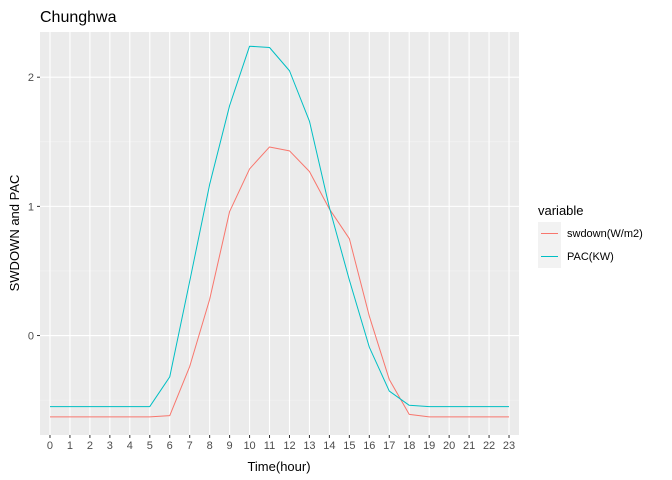 This screenshot has width=672, height=480. I want to click on x-tick-label: 8, so click(210, 446).